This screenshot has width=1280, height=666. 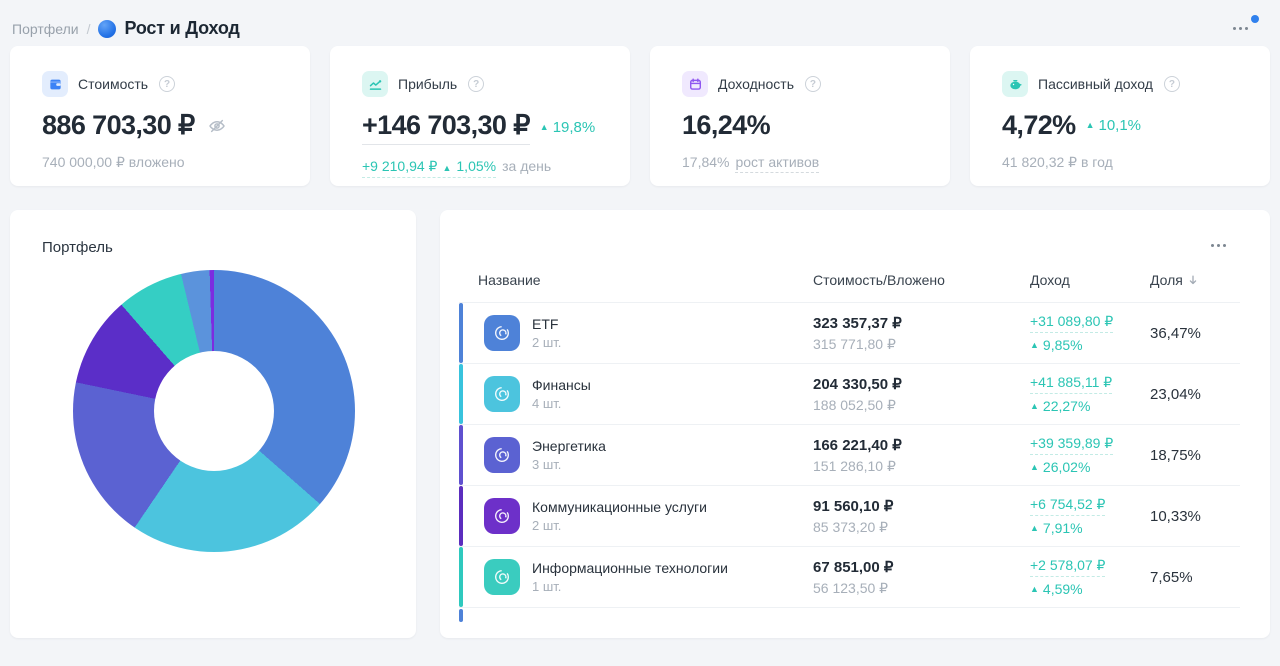 I want to click on yearly-income-subtext: 41 820,32 ₽ в год, so click(x=1057, y=162).